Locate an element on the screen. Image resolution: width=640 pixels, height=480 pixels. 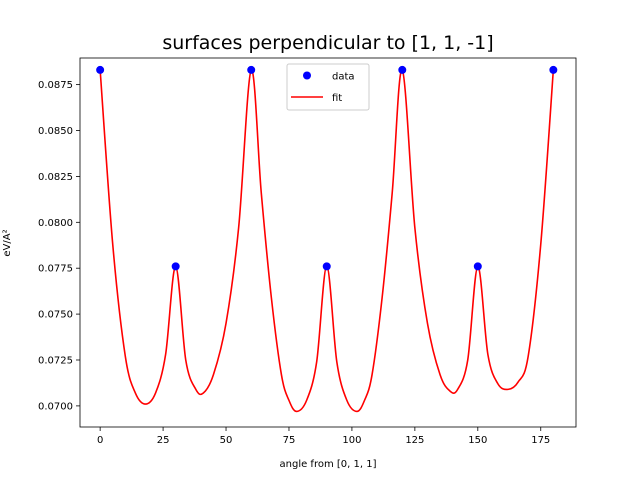
y-tick-label: 0.0700 is located at coordinates (55, 406).